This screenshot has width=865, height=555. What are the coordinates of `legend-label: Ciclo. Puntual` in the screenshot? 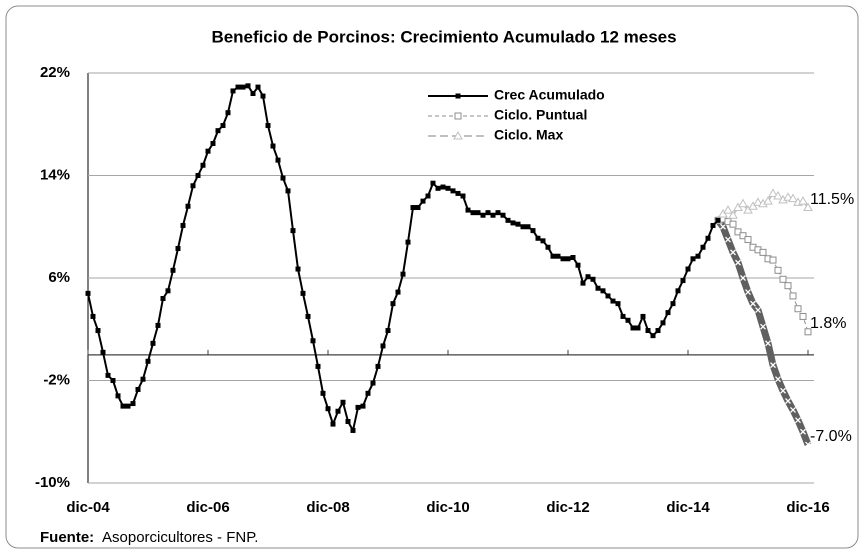 It's located at (540, 115).